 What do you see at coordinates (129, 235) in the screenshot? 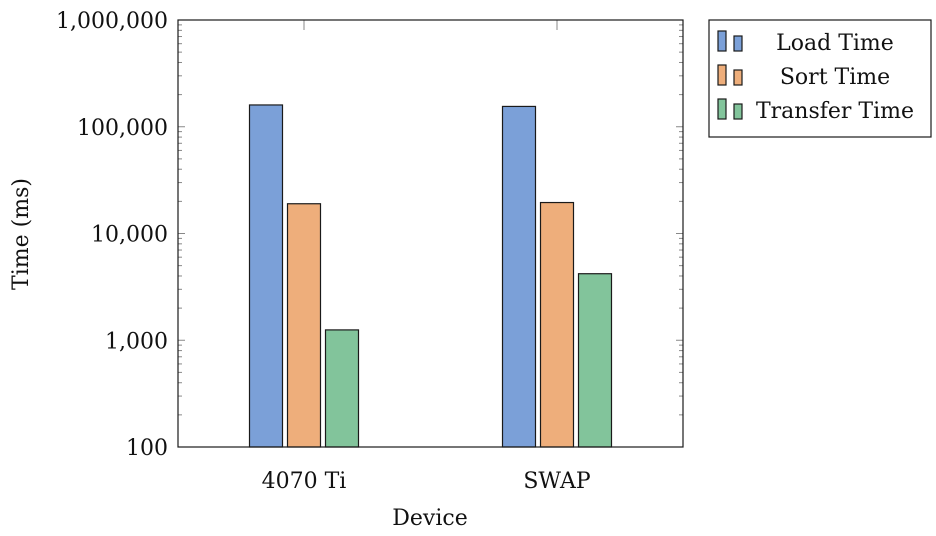
I see `y-tick-label: 10,000` at bounding box center [129, 235].